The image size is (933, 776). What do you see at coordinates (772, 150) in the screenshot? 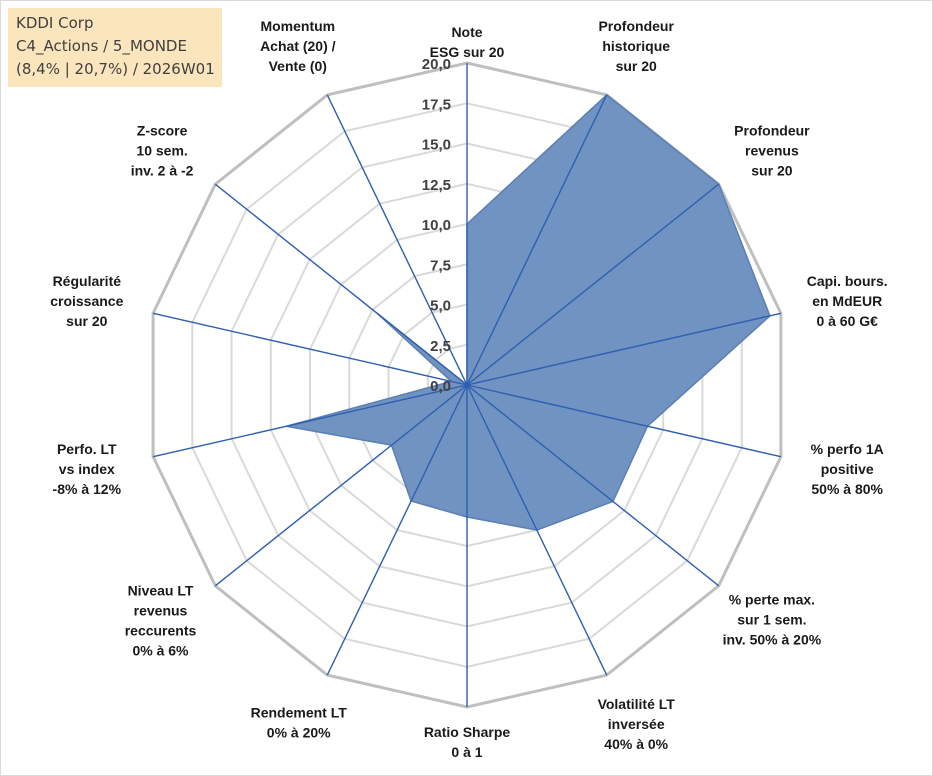
I see `axis-label: Profondeur revenus sur 20` at bounding box center [772, 150].